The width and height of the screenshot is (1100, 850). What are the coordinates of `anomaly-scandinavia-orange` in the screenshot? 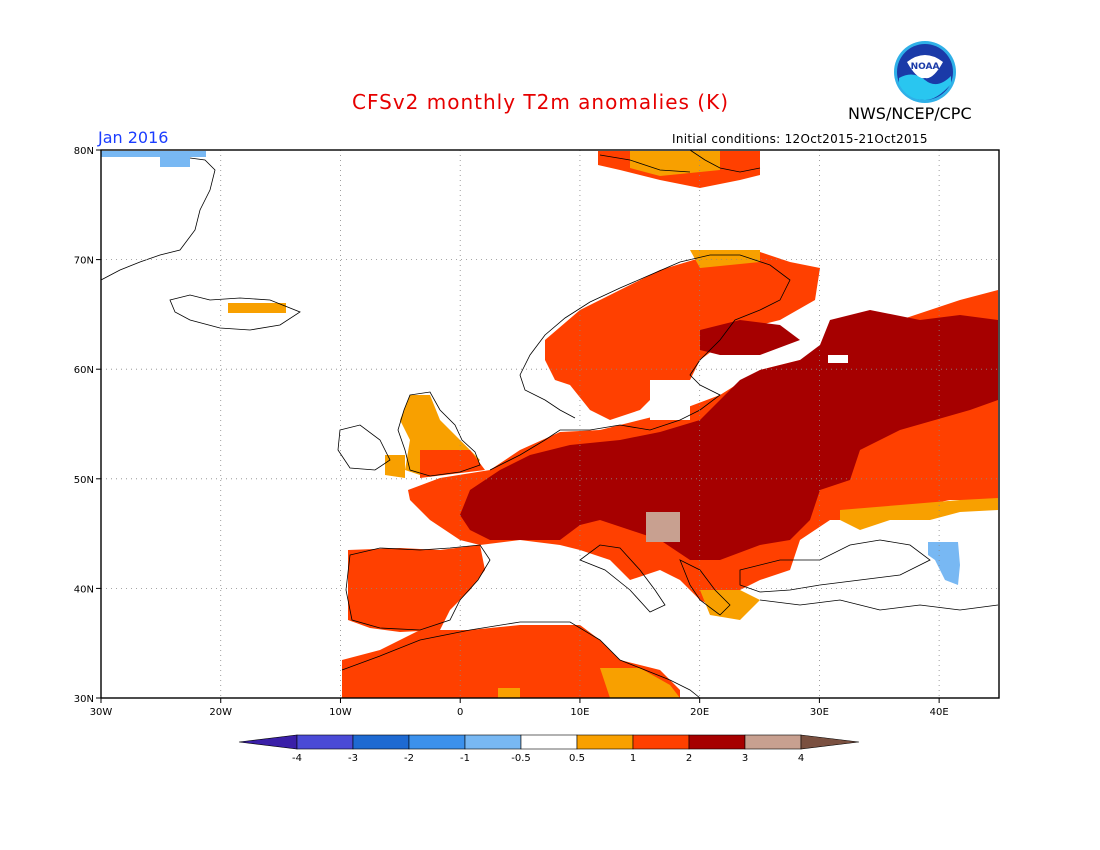 It's located at (725, 259).